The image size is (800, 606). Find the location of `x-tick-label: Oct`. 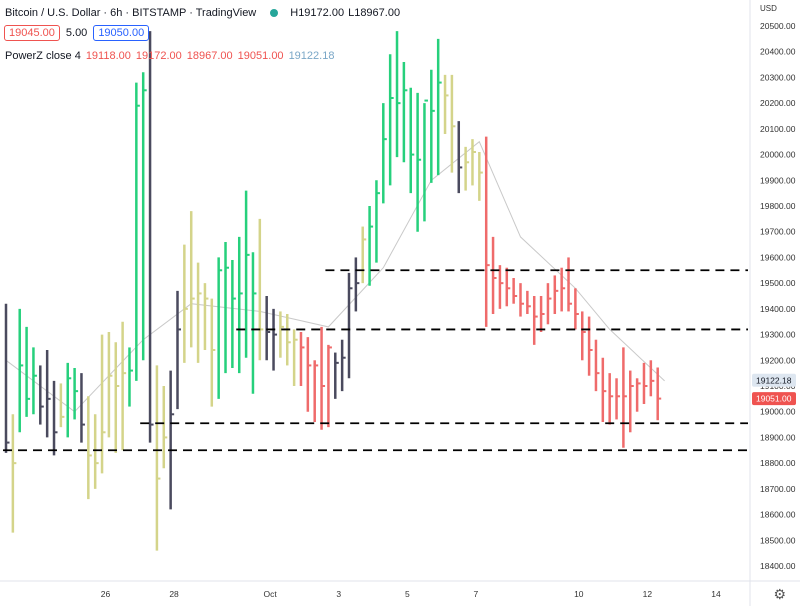

x-tick-label: Oct is located at coordinates (270, 594).